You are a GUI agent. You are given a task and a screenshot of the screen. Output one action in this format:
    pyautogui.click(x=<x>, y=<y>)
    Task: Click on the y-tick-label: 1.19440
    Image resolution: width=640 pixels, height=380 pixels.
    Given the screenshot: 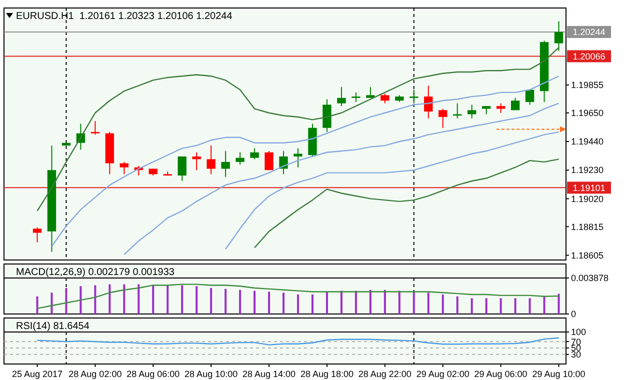 What is the action you would take?
    pyautogui.click(x=587, y=141)
    